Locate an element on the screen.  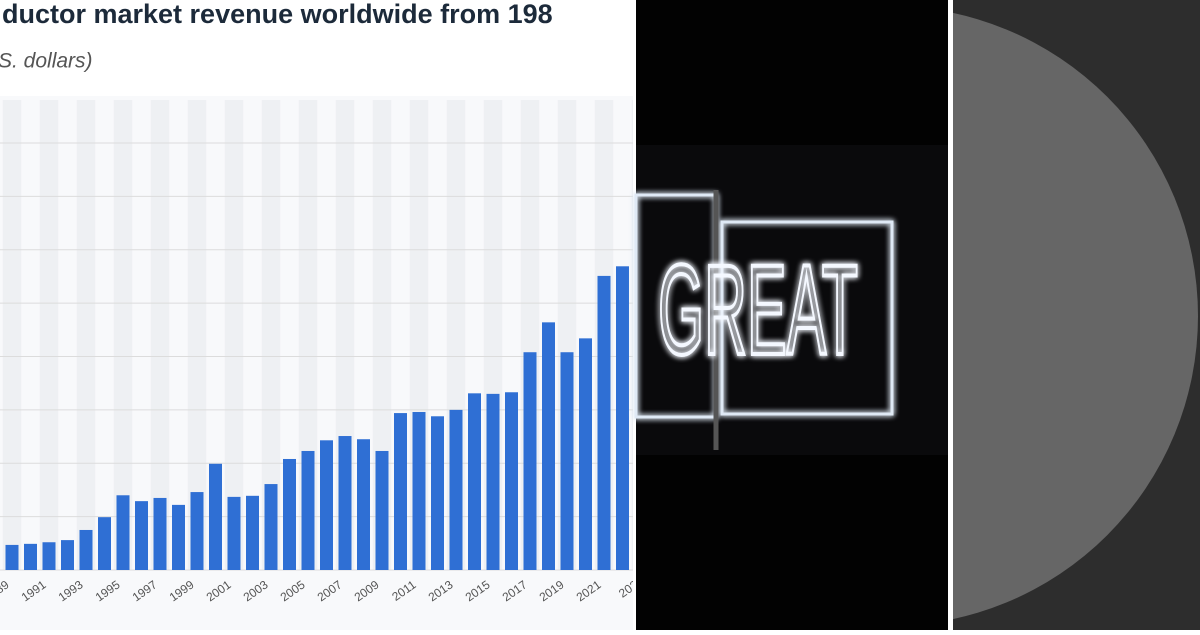
chart-title: ductor market revenue worldwide from 198 is located at coordinates (277, 14).